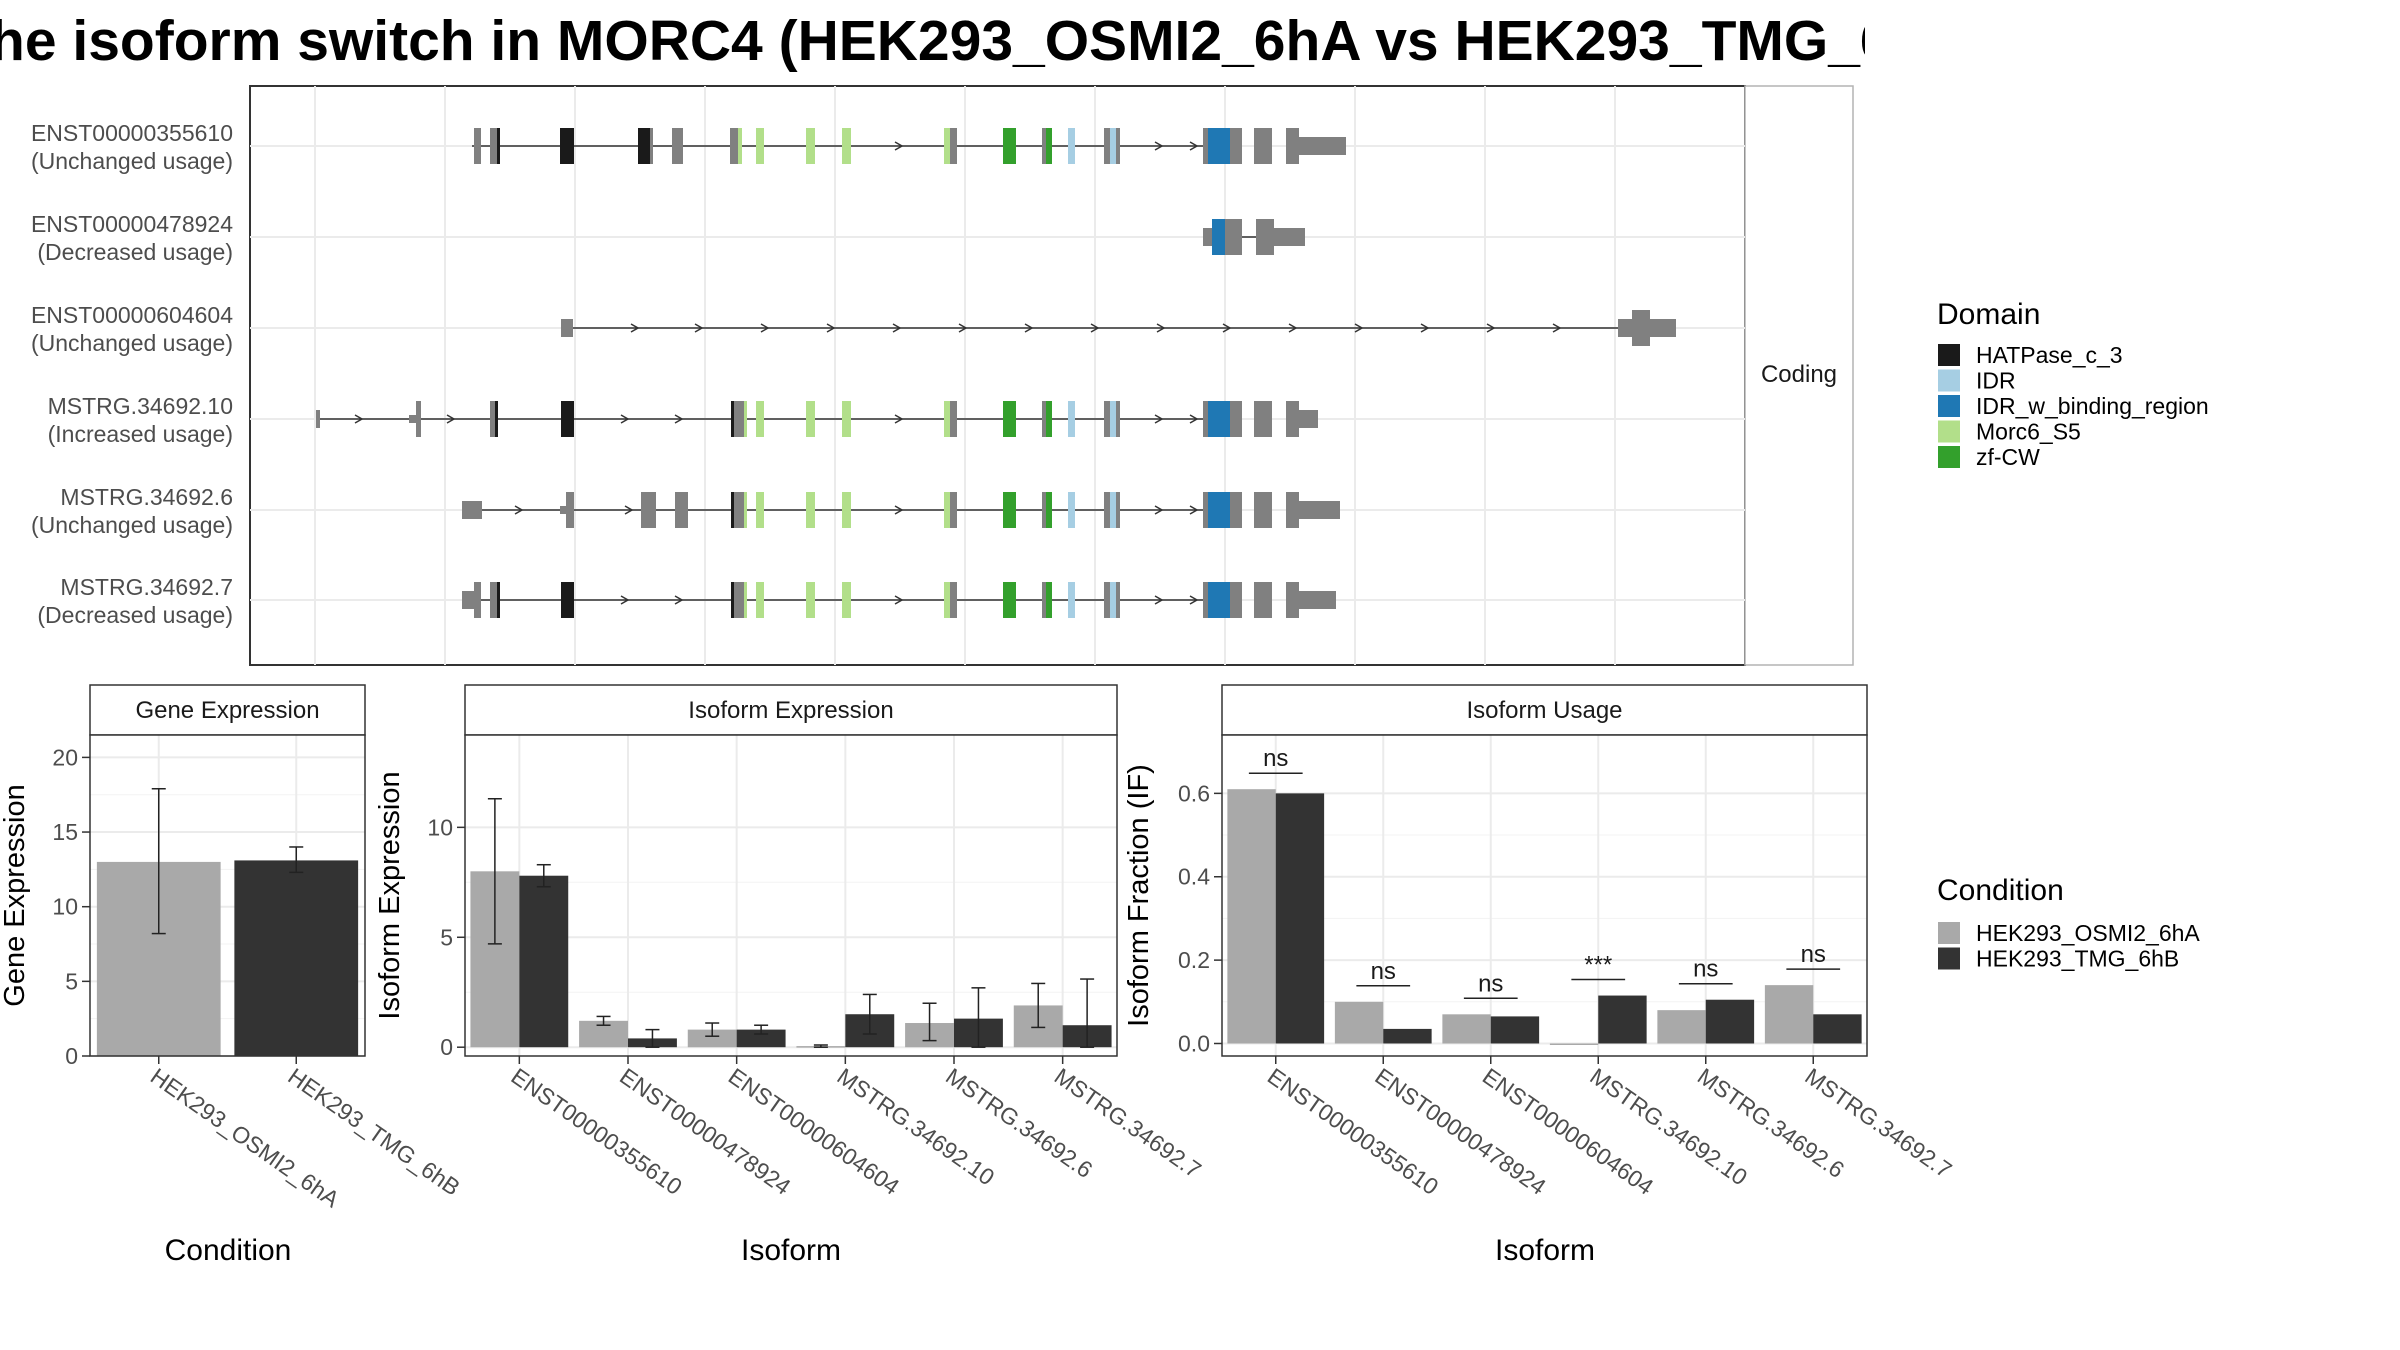  What do you see at coordinates (2008, 457) in the screenshot?
I see `domain-legend-label: zf-CW` at bounding box center [2008, 457].